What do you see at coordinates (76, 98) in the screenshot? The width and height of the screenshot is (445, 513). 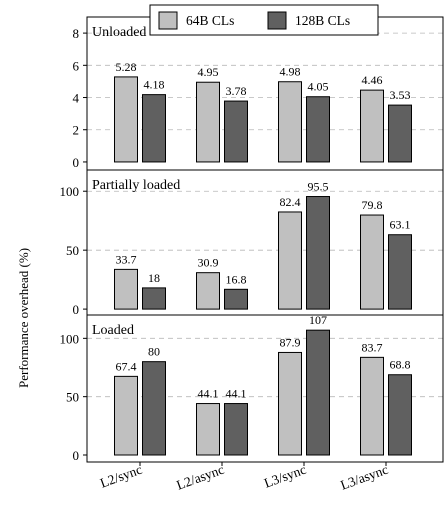 I see `y-tick-label: 4` at bounding box center [76, 98].